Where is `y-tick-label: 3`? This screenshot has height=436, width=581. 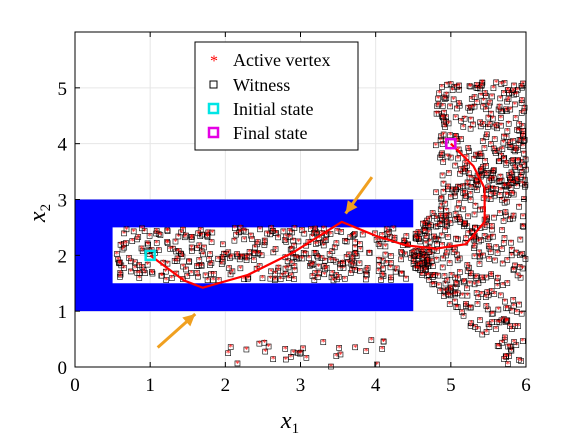 y-tick-label: 3 is located at coordinates (63, 201).